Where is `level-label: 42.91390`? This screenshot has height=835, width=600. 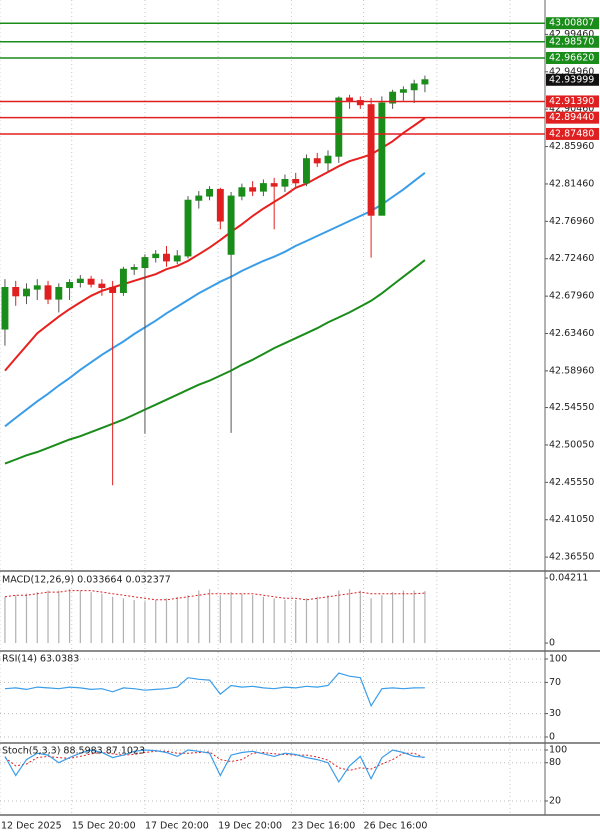
level-label: 42.91390 is located at coordinates (571, 101).